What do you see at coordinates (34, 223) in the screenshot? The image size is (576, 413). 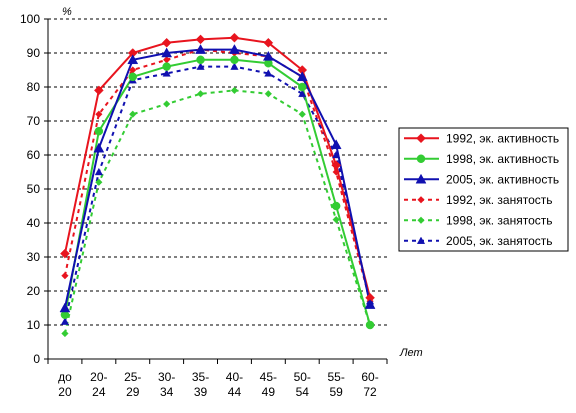 I see `y-tick-label: 40` at bounding box center [34, 223].